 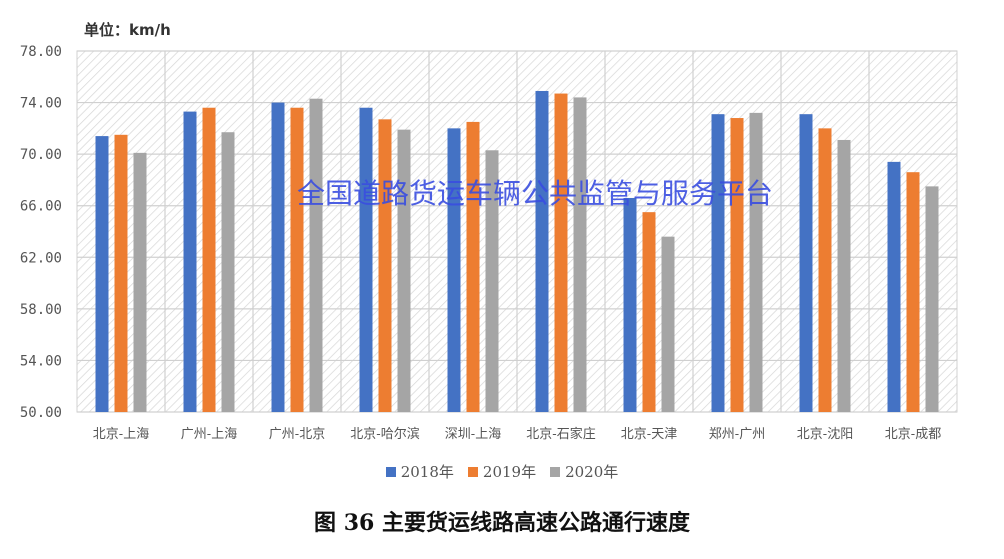 I want to click on y-tick-label: 74.00, so click(x=41, y=104).